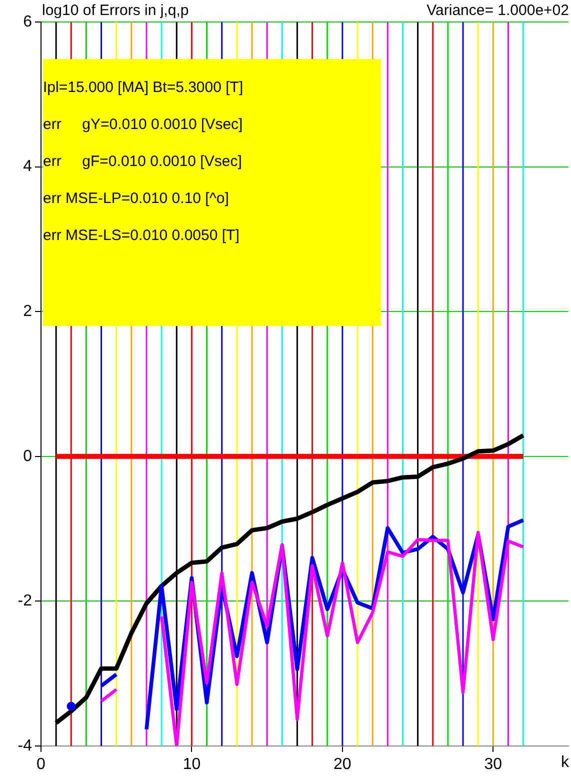 This screenshot has width=571, height=776. Describe the element at coordinates (27, 167) in the screenshot. I see `y-tick-label: 4` at that location.